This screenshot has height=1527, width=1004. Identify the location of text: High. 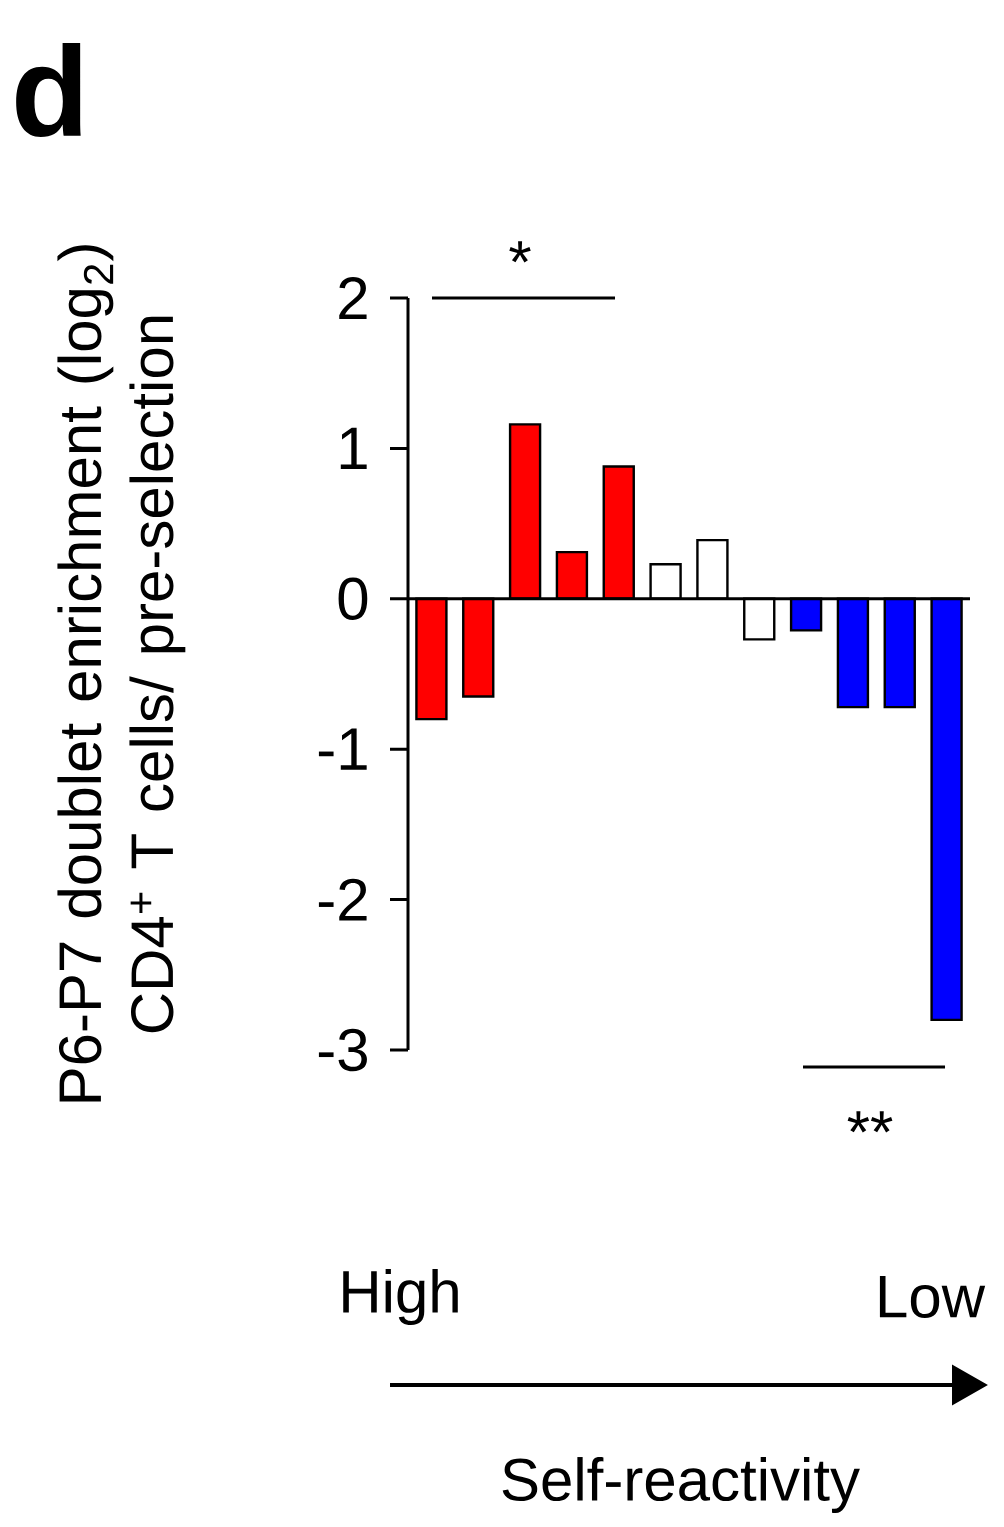
(400, 1297).